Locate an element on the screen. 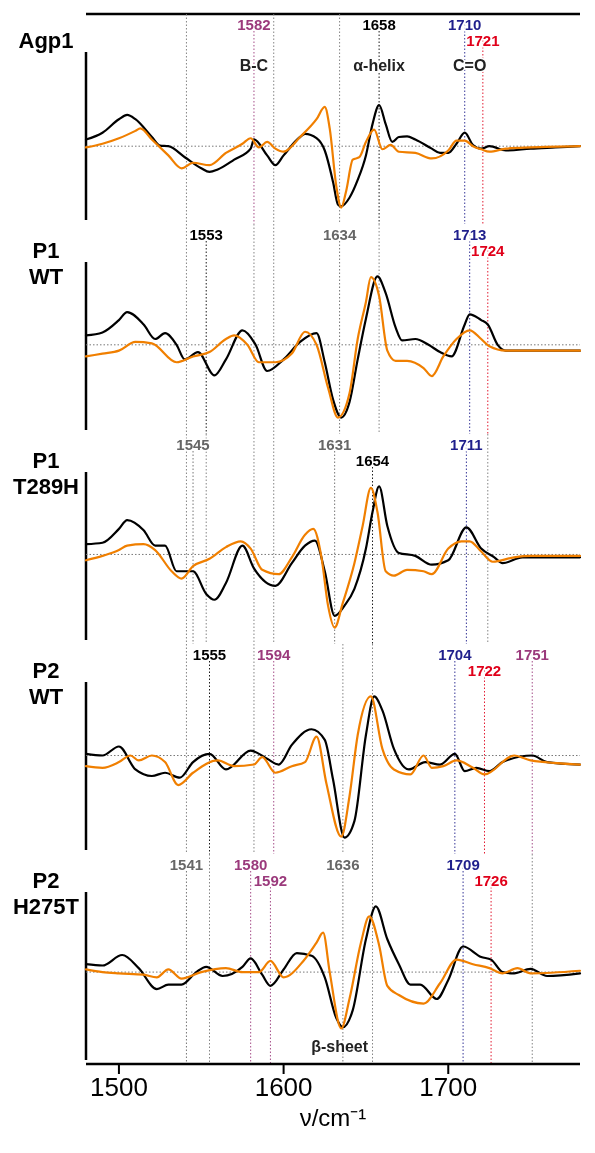 This screenshot has height=1153, width=595. chart-title: P2 WT is located at coordinates (46, 683).